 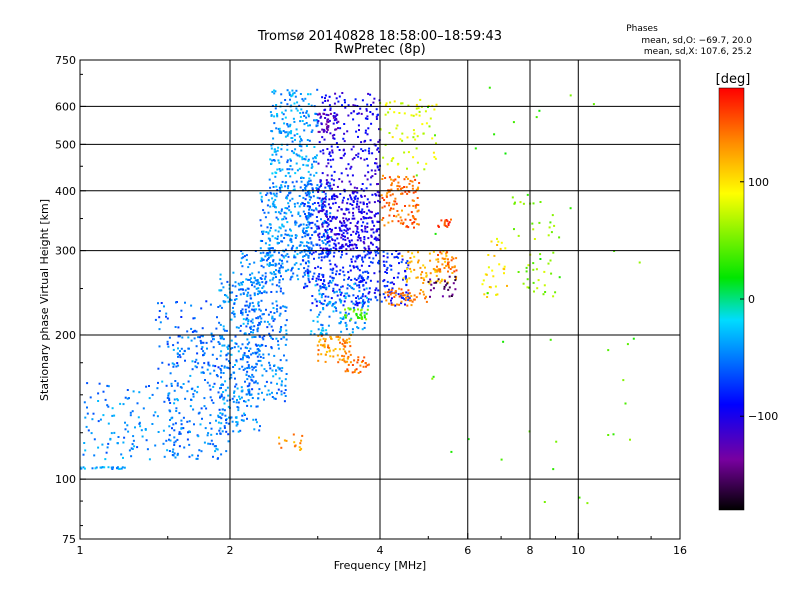 What do you see at coordinates (65, 144) in the screenshot?
I see `y-tick-label: 500` at bounding box center [65, 144].